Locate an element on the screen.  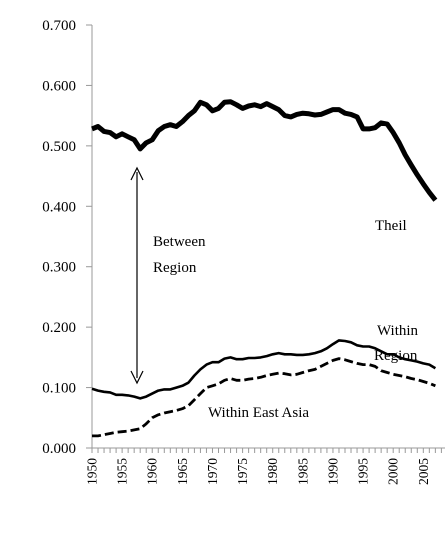
within-region-label-line1: Within is located at coordinates (398, 331).